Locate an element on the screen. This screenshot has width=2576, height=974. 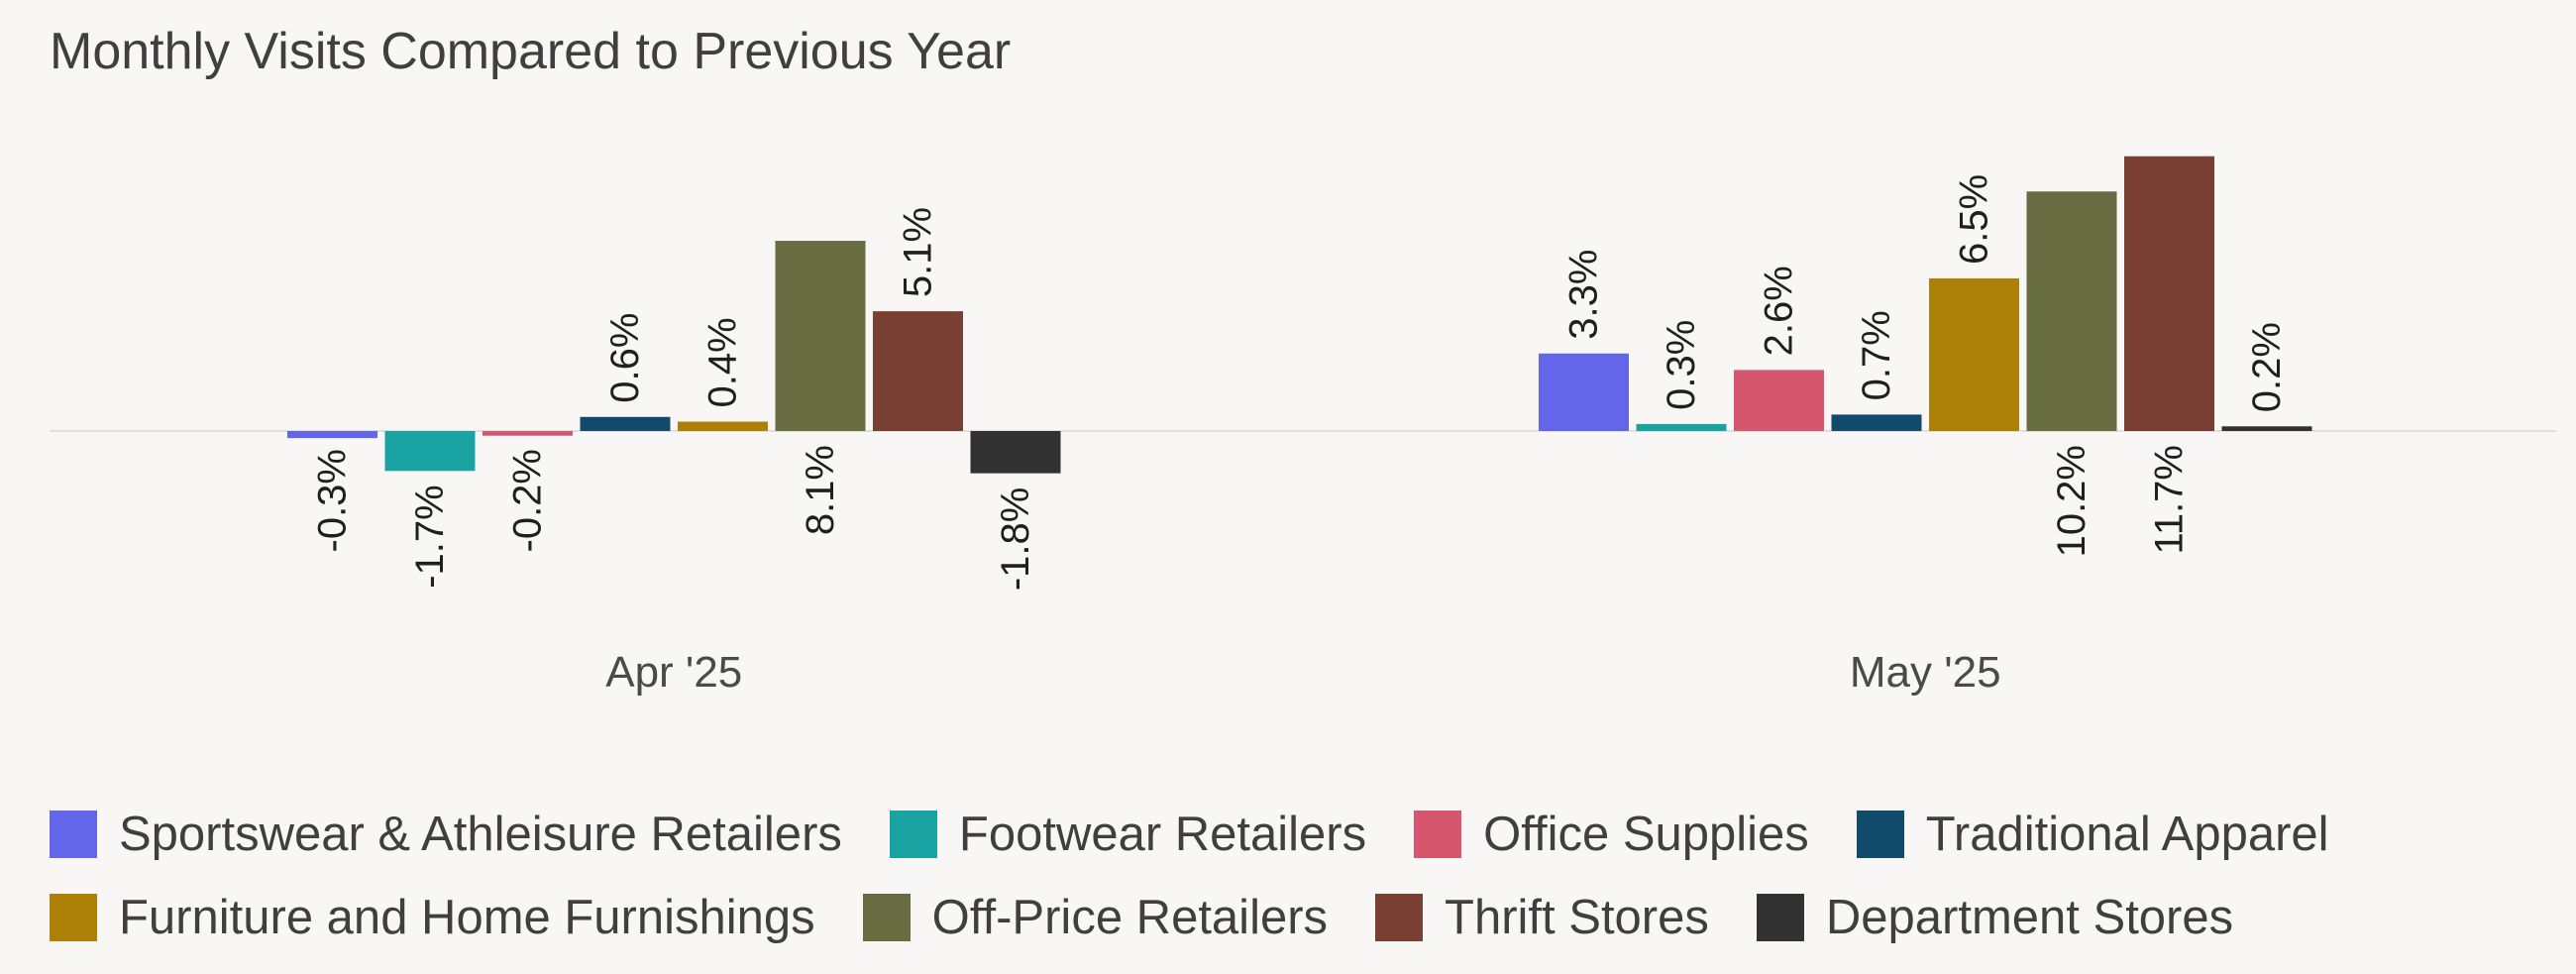
legend-label: Department Stores is located at coordinates (2030, 917).